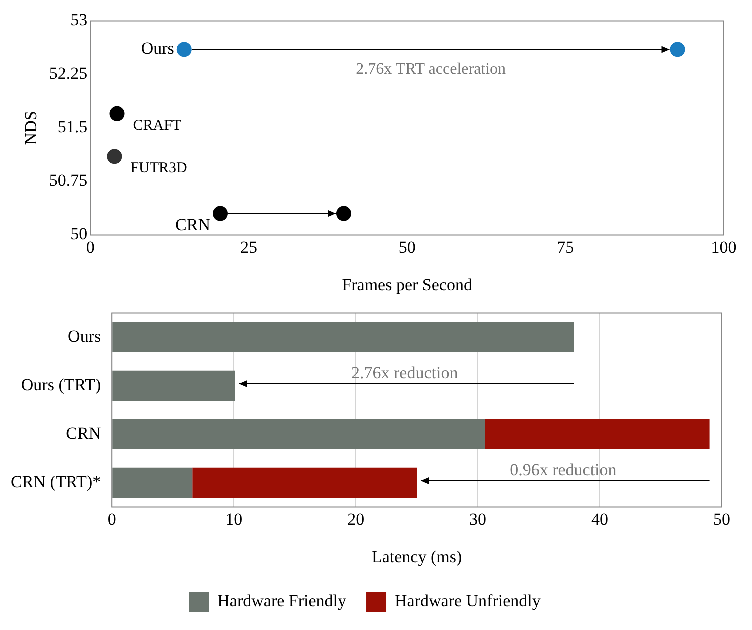 Image resolution: width=752 pixels, height=630 pixels. I want to click on x-tick-label: 10, so click(234, 519).